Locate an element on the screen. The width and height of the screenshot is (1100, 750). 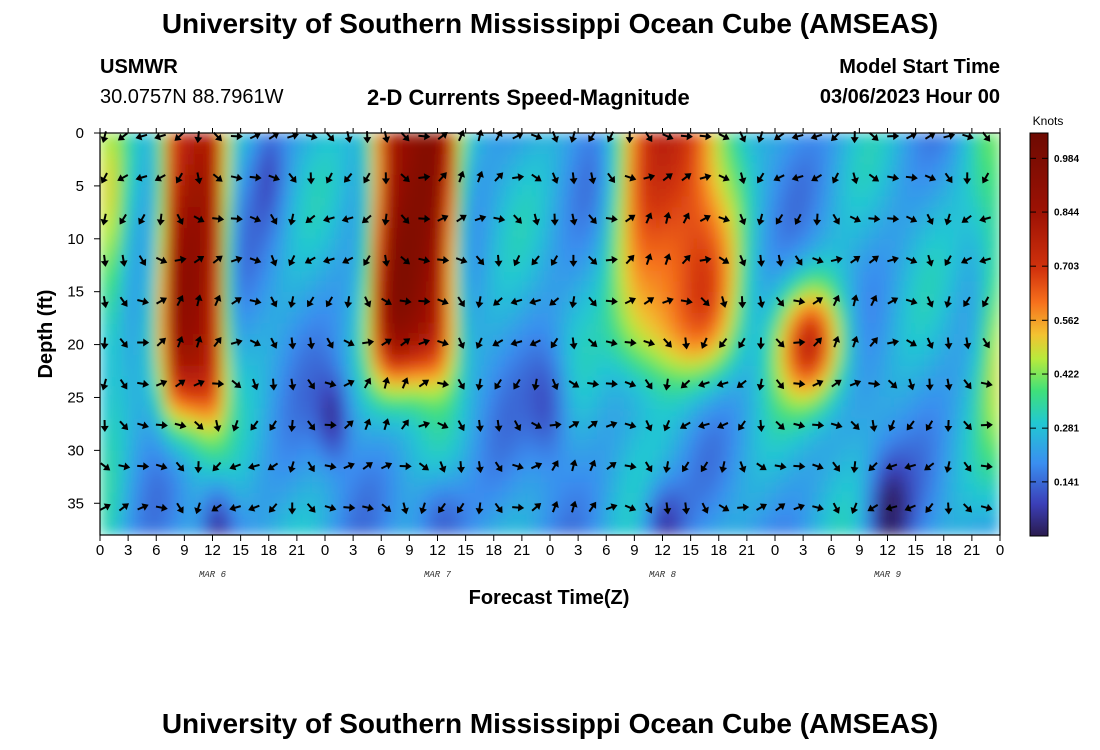
x-tick-label: 6 is located at coordinates (606, 550).